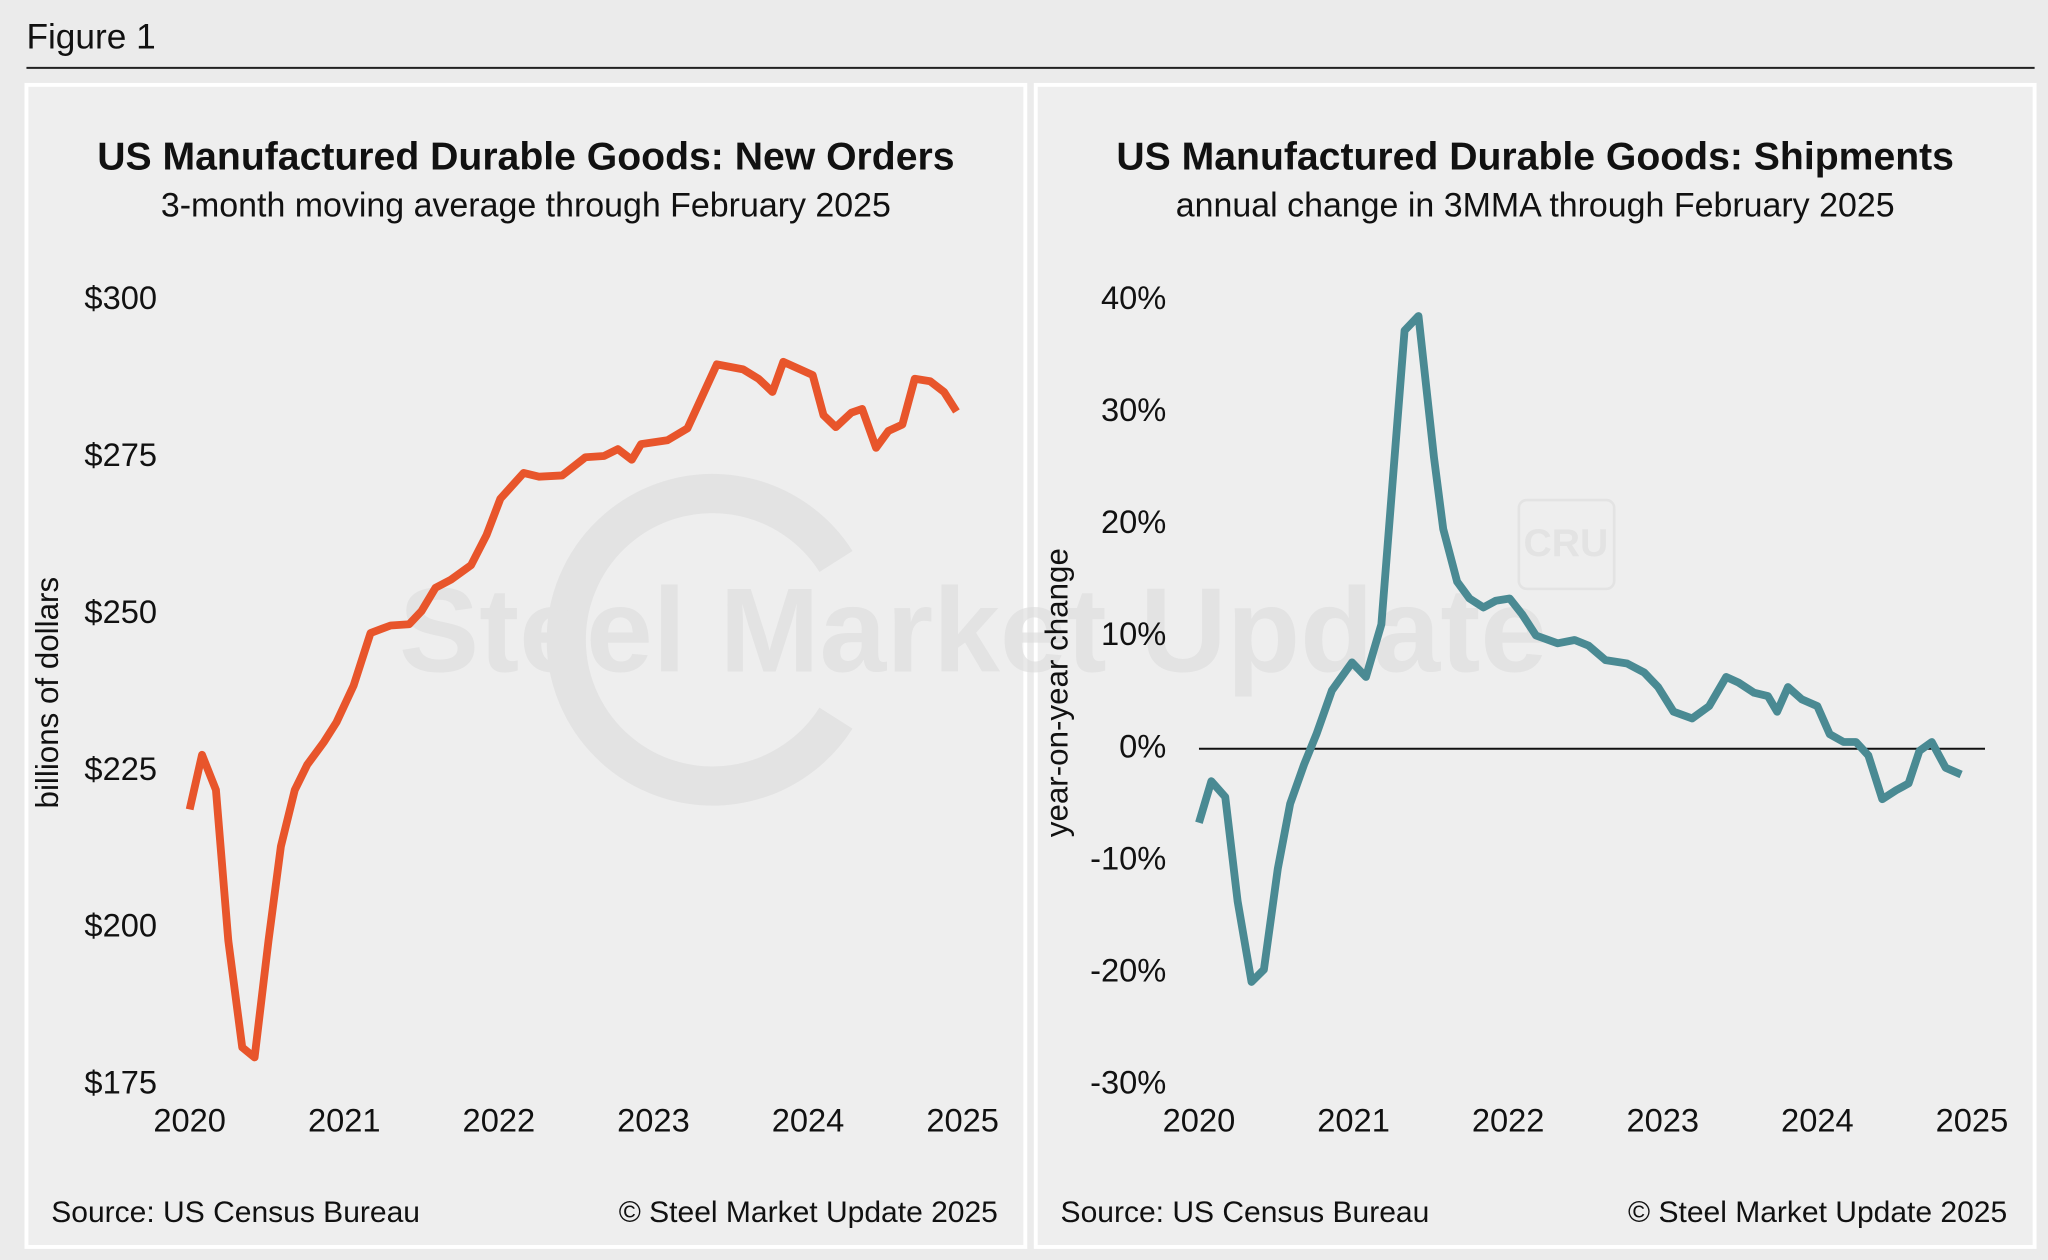 The height and width of the screenshot is (1260, 2048). I want to click on y-tick-label: $250, so click(120, 611).